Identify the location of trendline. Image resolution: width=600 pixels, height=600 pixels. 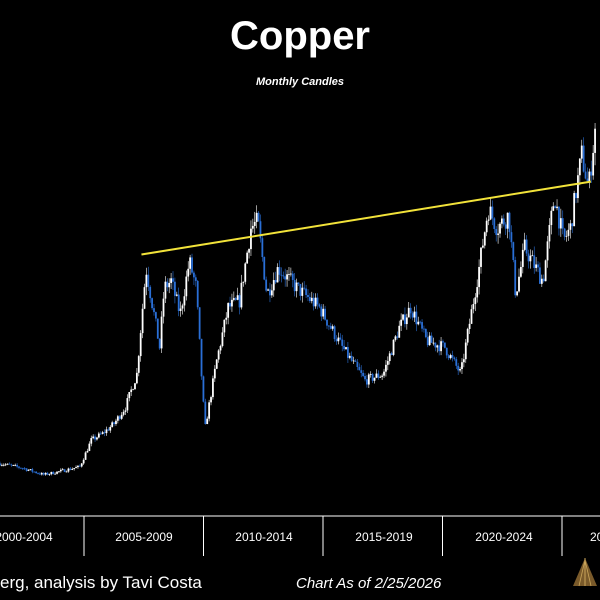
(366, 218).